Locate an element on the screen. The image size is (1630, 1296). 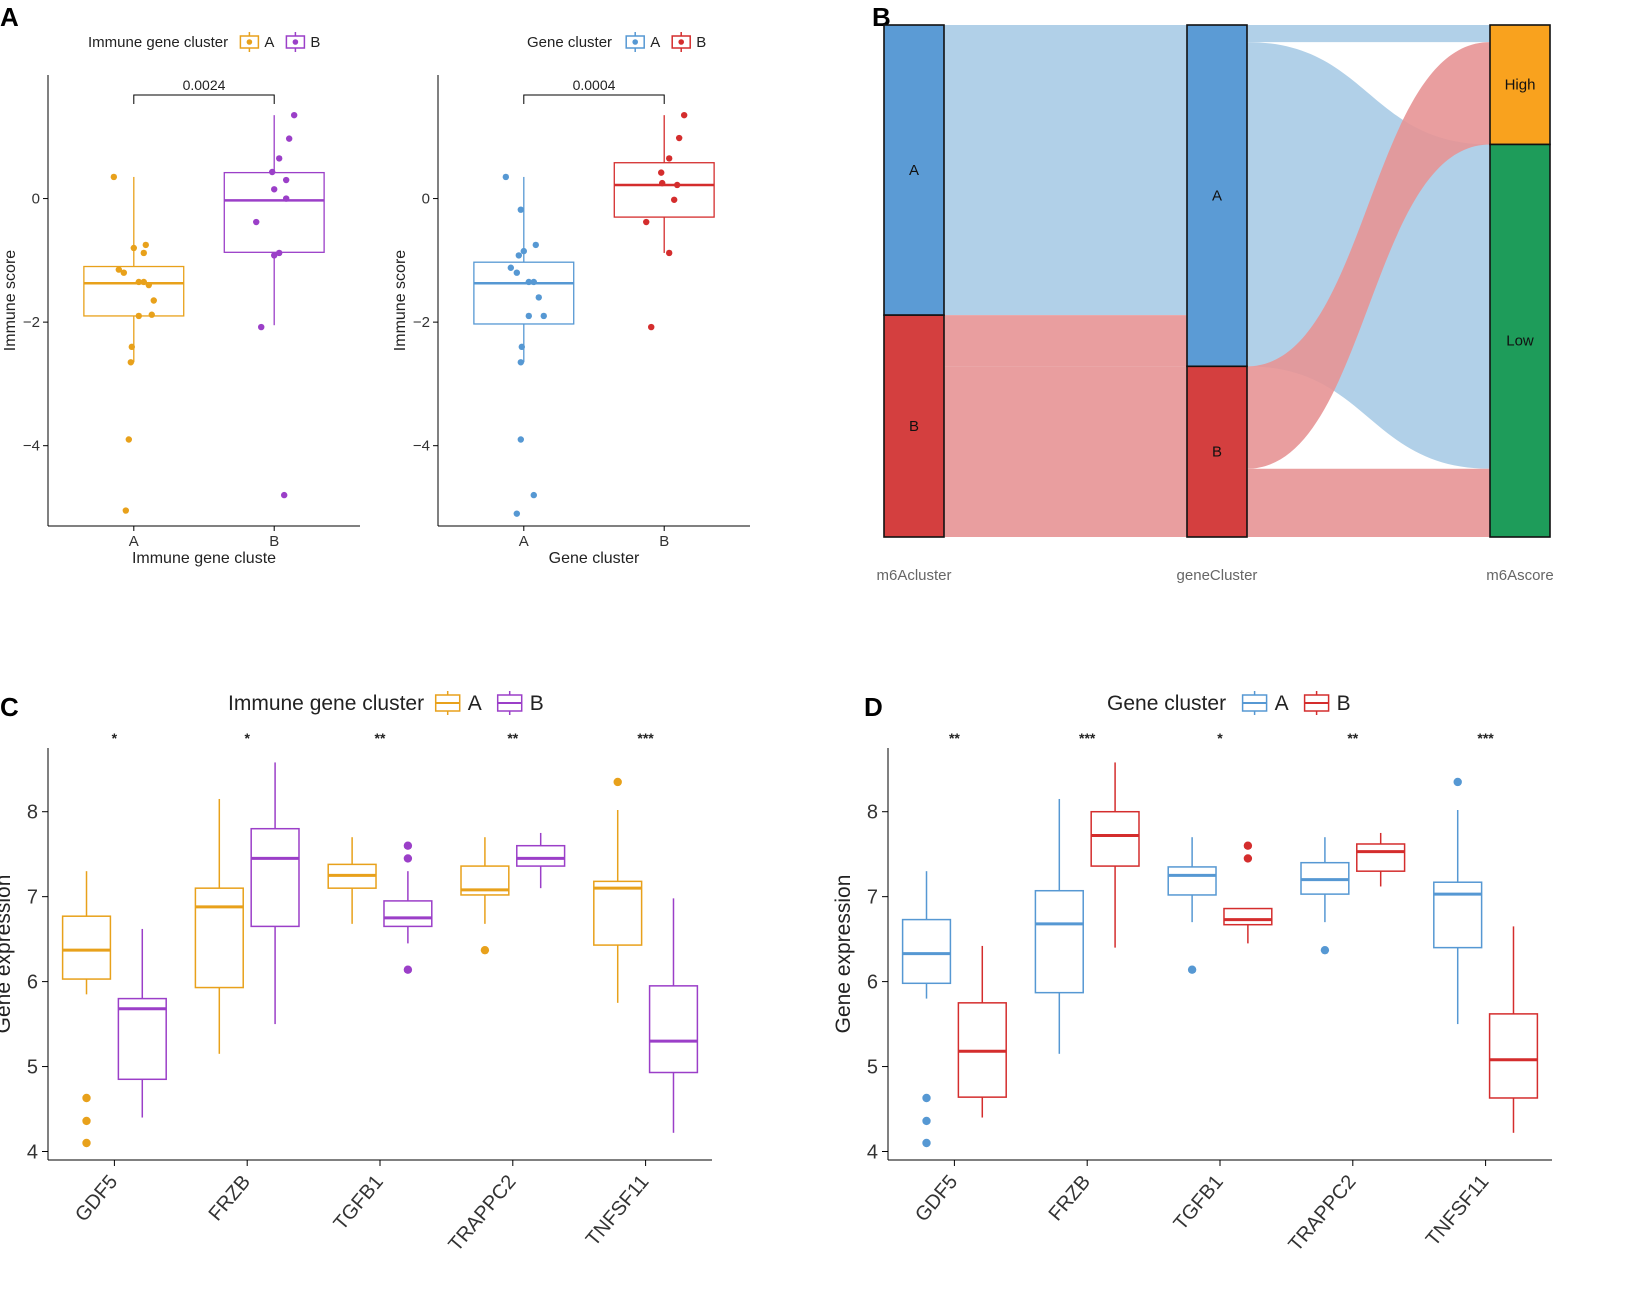
box-tgfb1-b is located at coordinates (1248, 916).